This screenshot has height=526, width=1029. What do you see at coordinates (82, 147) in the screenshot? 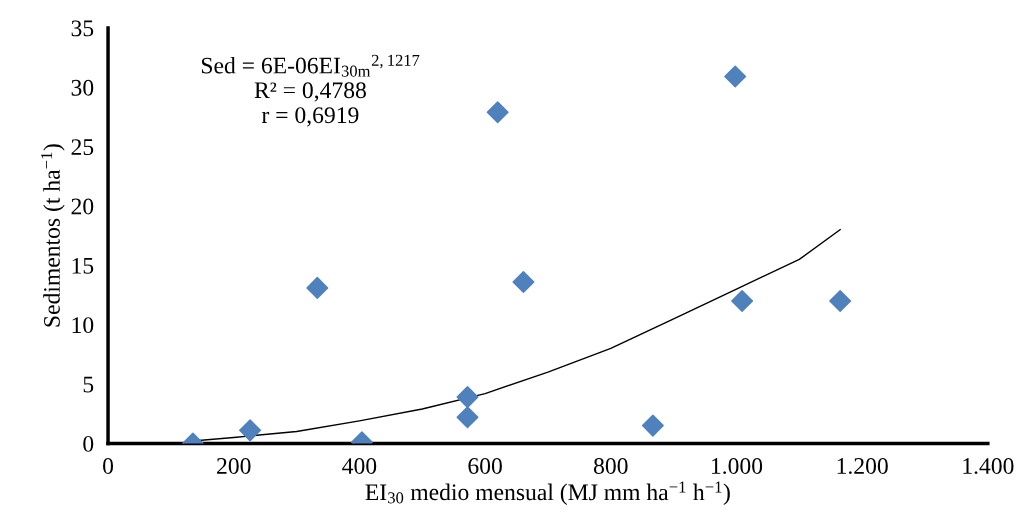
I see `y-tick-label: 25` at bounding box center [82, 147].